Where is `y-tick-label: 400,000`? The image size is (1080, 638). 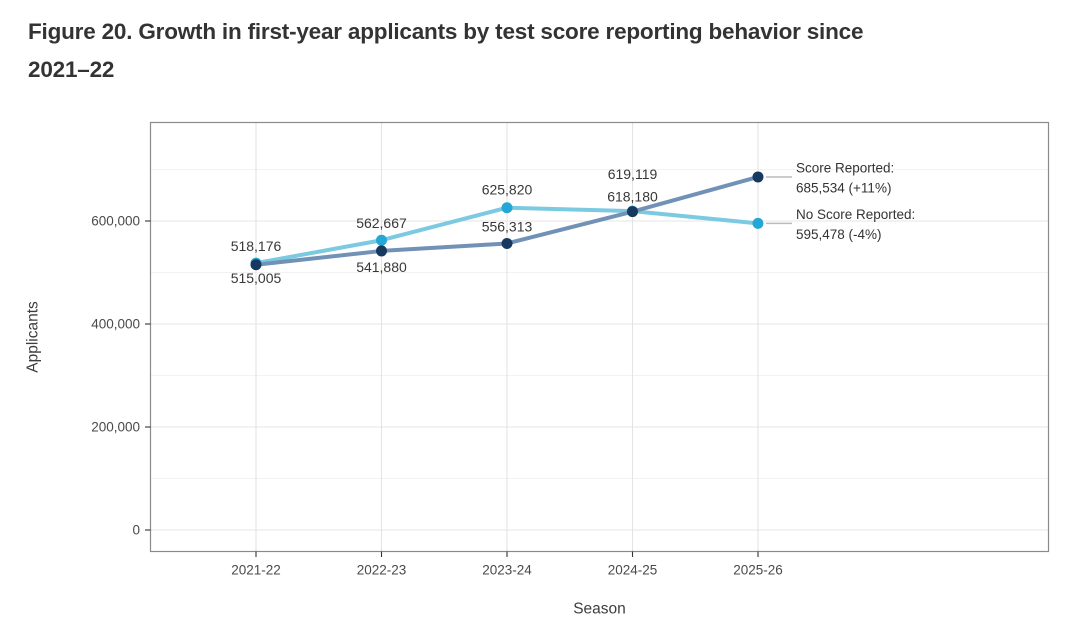 y-tick-label: 400,000 is located at coordinates (115, 324).